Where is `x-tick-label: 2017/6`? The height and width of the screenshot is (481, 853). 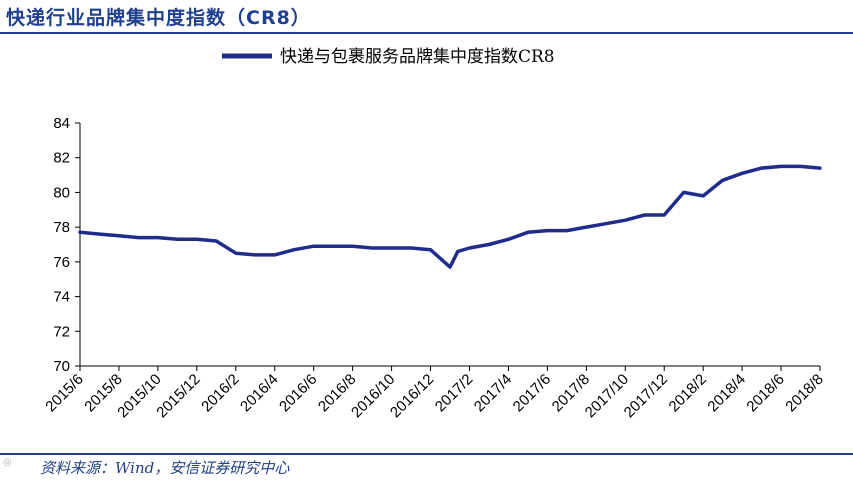
x-tick-label: 2017/6 is located at coordinates (532, 393).